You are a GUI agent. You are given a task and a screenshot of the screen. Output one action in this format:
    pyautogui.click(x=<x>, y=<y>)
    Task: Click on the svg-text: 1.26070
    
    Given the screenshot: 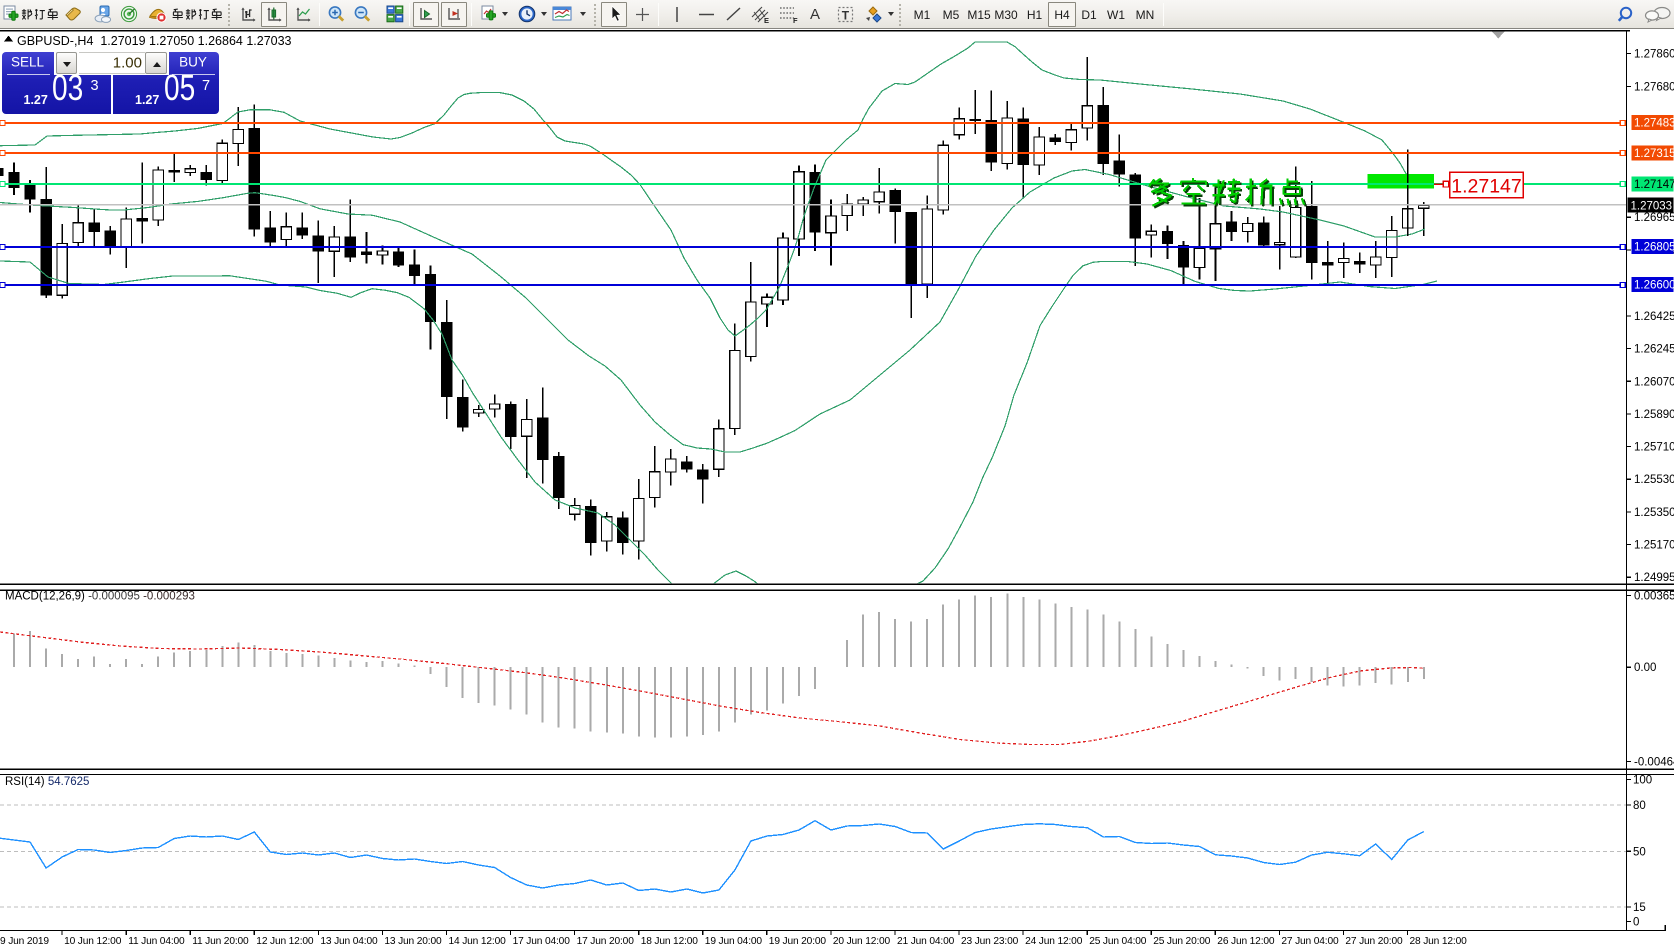 What is the action you would take?
    pyautogui.click(x=1654, y=382)
    